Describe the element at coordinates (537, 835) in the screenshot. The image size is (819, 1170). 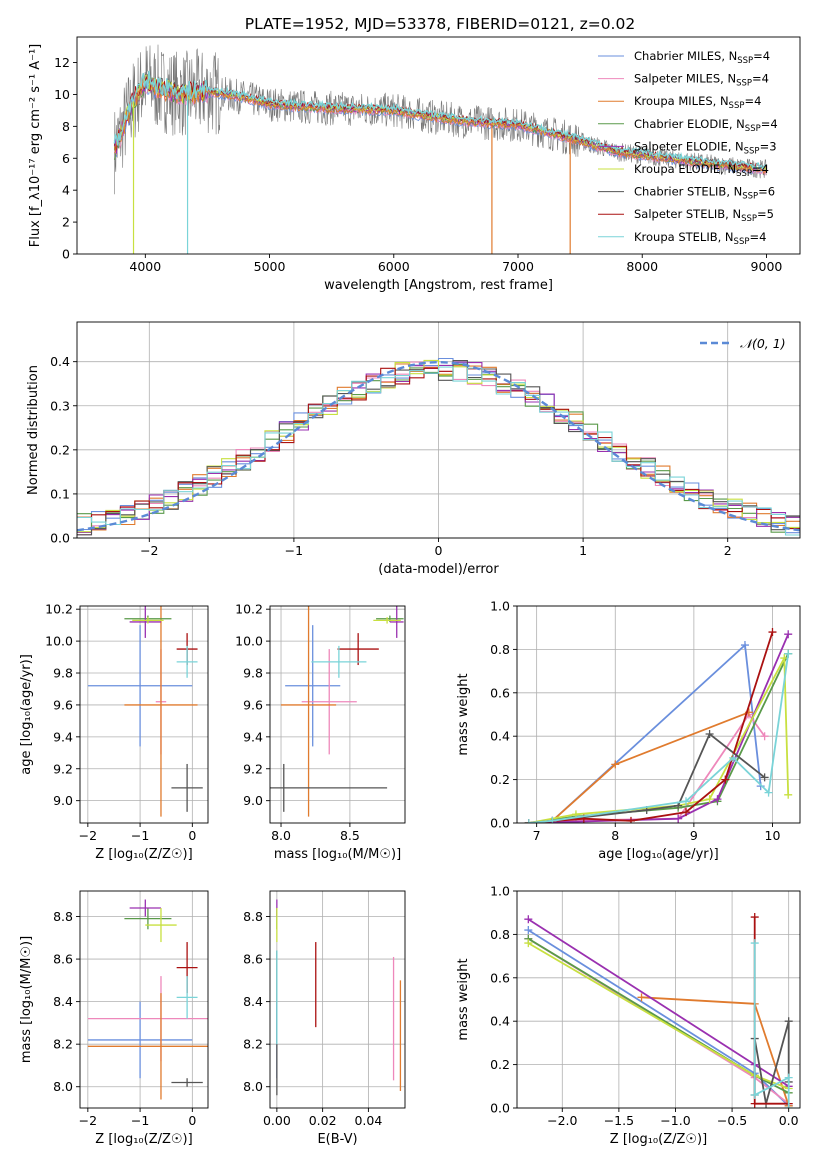
I see `x-tick-label: 7` at that location.